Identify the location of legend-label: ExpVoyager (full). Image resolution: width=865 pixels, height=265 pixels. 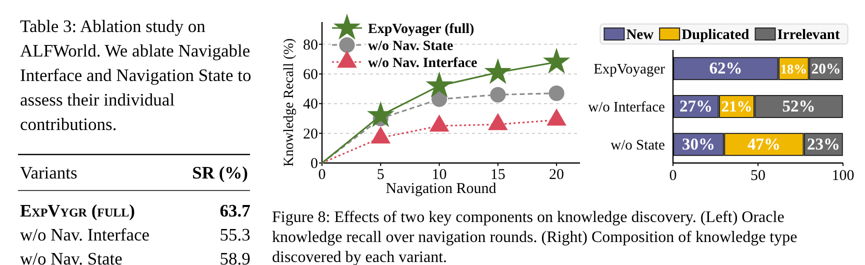
(421, 29).